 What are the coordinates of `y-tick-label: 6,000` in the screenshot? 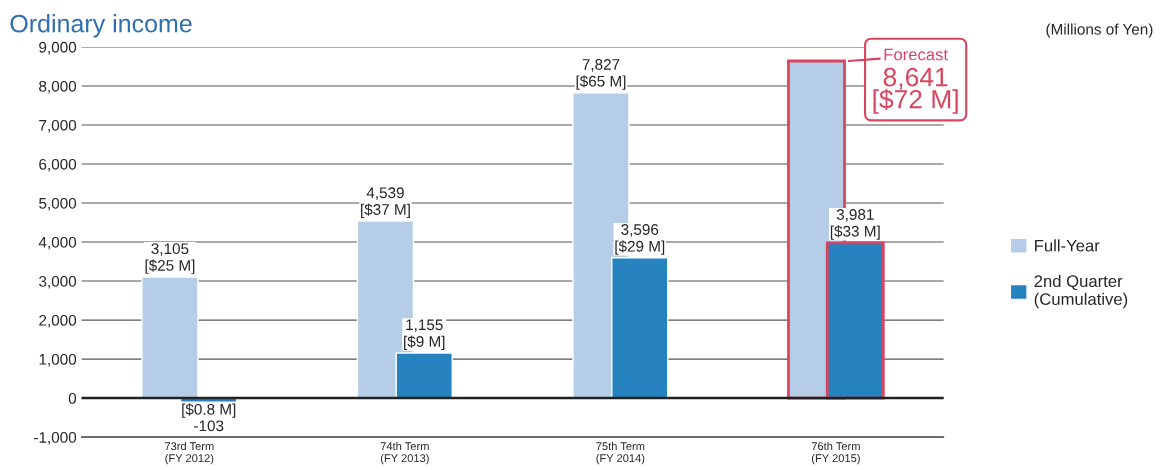 It's located at (58, 165).